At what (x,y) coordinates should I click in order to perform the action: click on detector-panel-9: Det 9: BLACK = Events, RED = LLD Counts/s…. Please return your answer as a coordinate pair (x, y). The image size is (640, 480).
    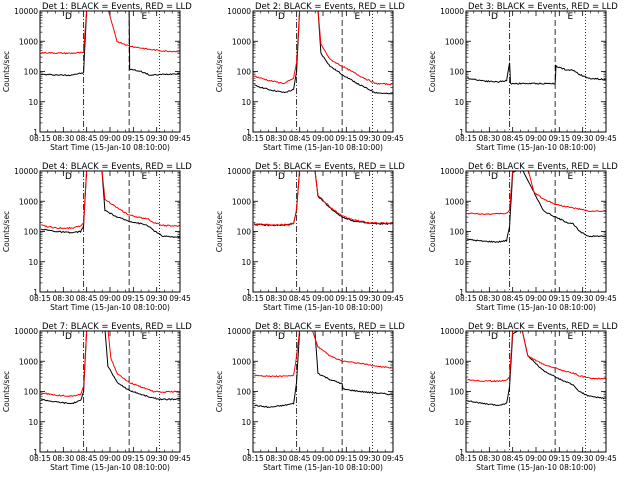
    Looking at the image, I should click on (523, 397).